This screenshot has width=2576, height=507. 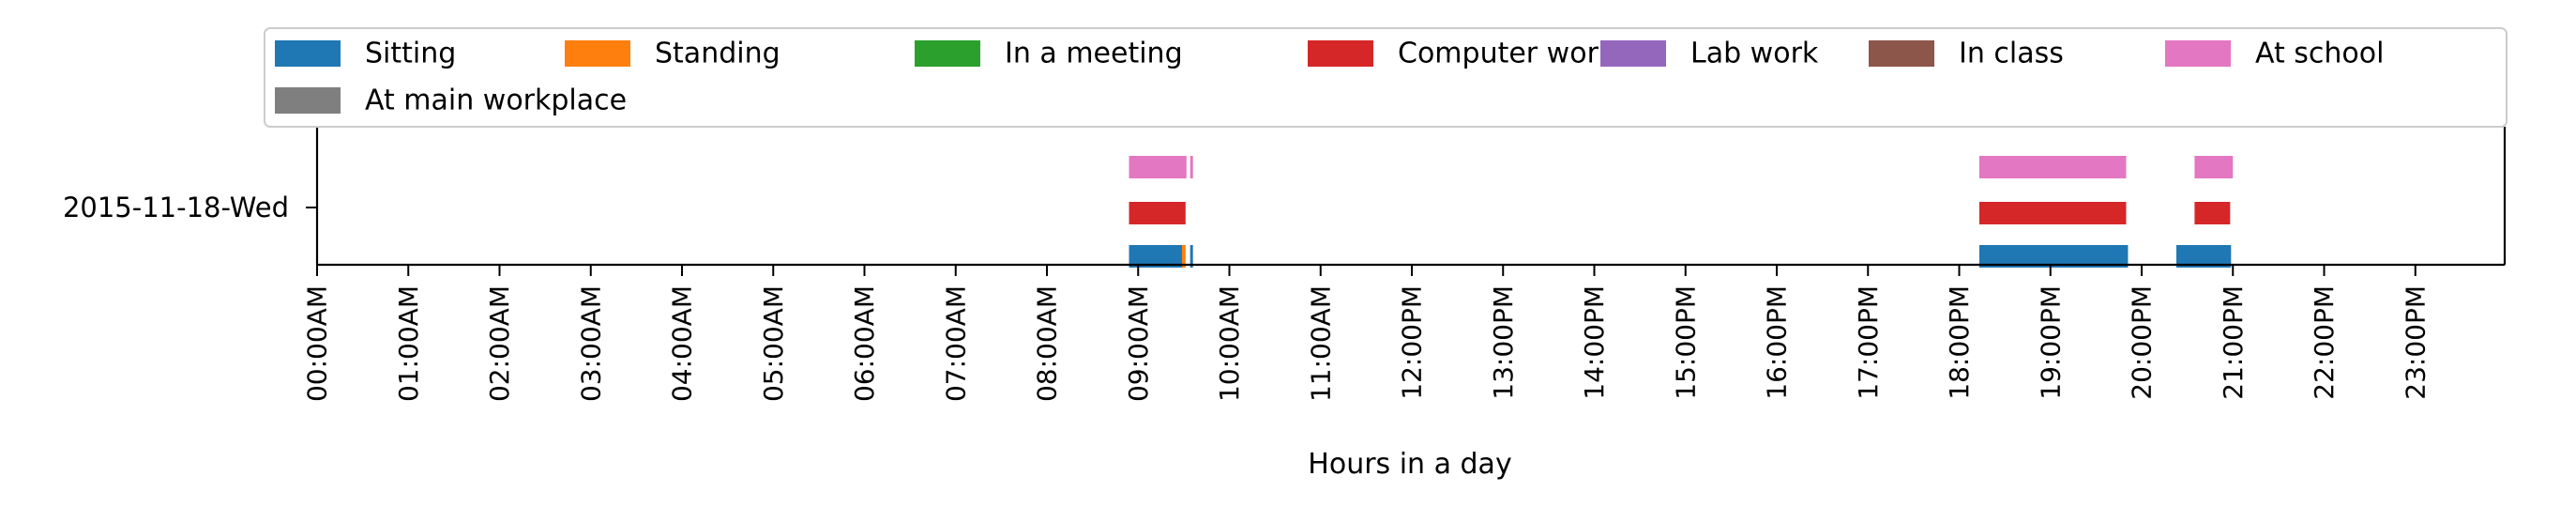 I want to click on legend-label-in-a-meeting: In a meeting, so click(x=1094, y=54).